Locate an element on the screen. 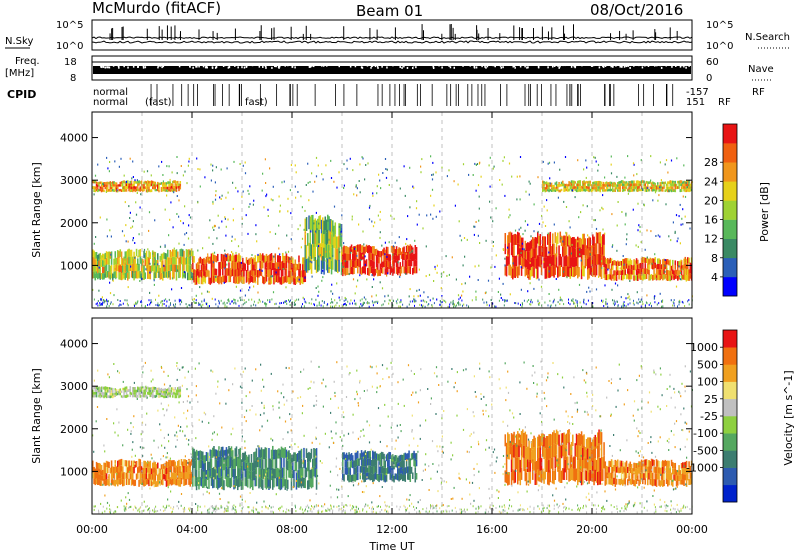 The width and height of the screenshot is (800, 554). nave-tick-low: 0 is located at coordinates (709, 78).